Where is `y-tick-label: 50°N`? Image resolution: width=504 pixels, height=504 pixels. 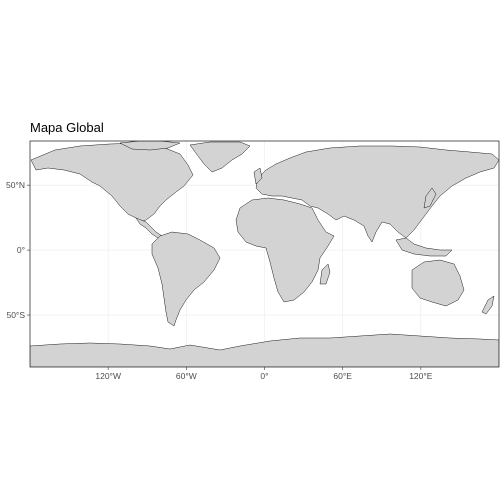
y-tick-label: 50°N is located at coordinates (15, 185).